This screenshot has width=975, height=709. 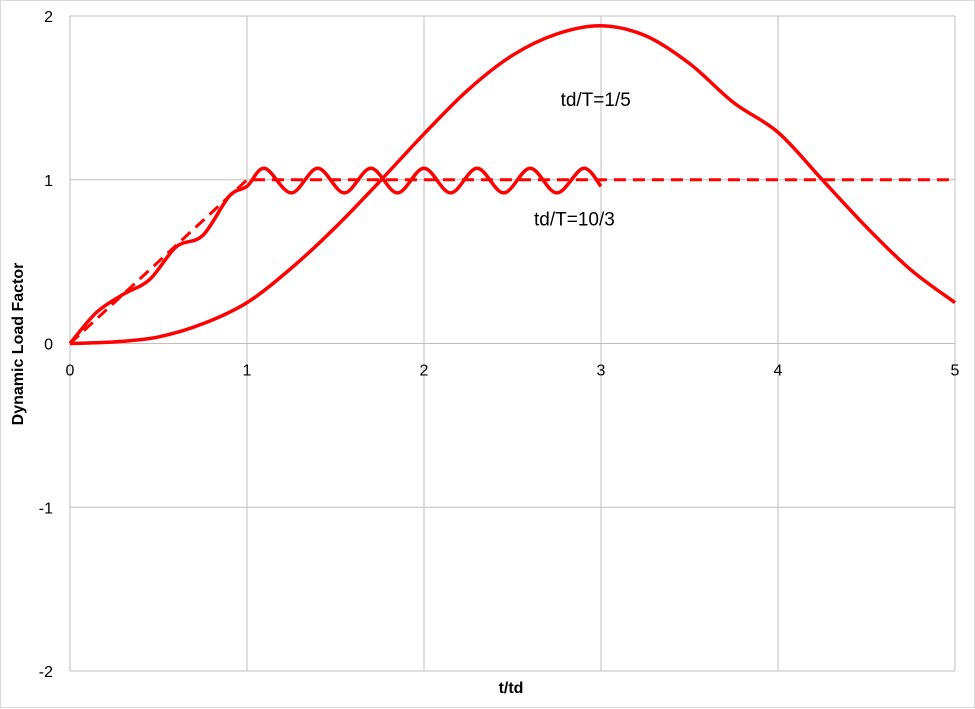 I want to click on annotations: td/T=1/5 td/T=10/3, so click(x=582, y=160).